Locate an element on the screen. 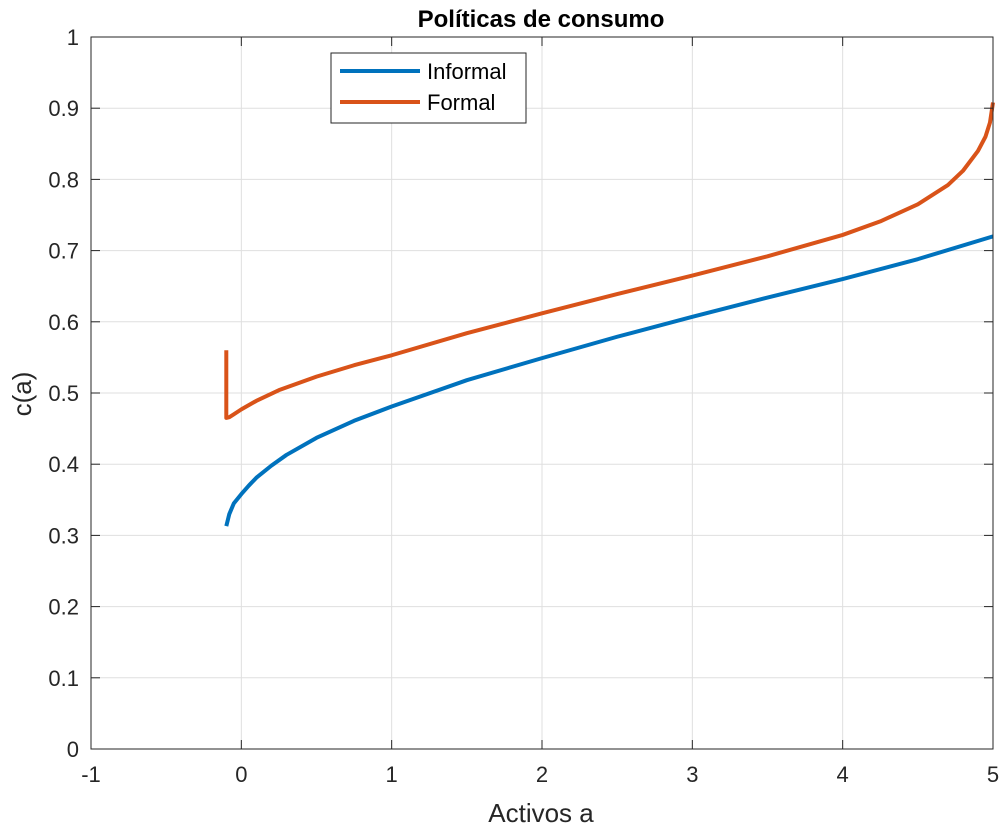 The height and width of the screenshot is (832, 1003). y-tick-labels: 0 0.1 0.2 0.3 0.4 0.5 0.6 0.7 0.8 0.9 1 is located at coordinates (63, 393).